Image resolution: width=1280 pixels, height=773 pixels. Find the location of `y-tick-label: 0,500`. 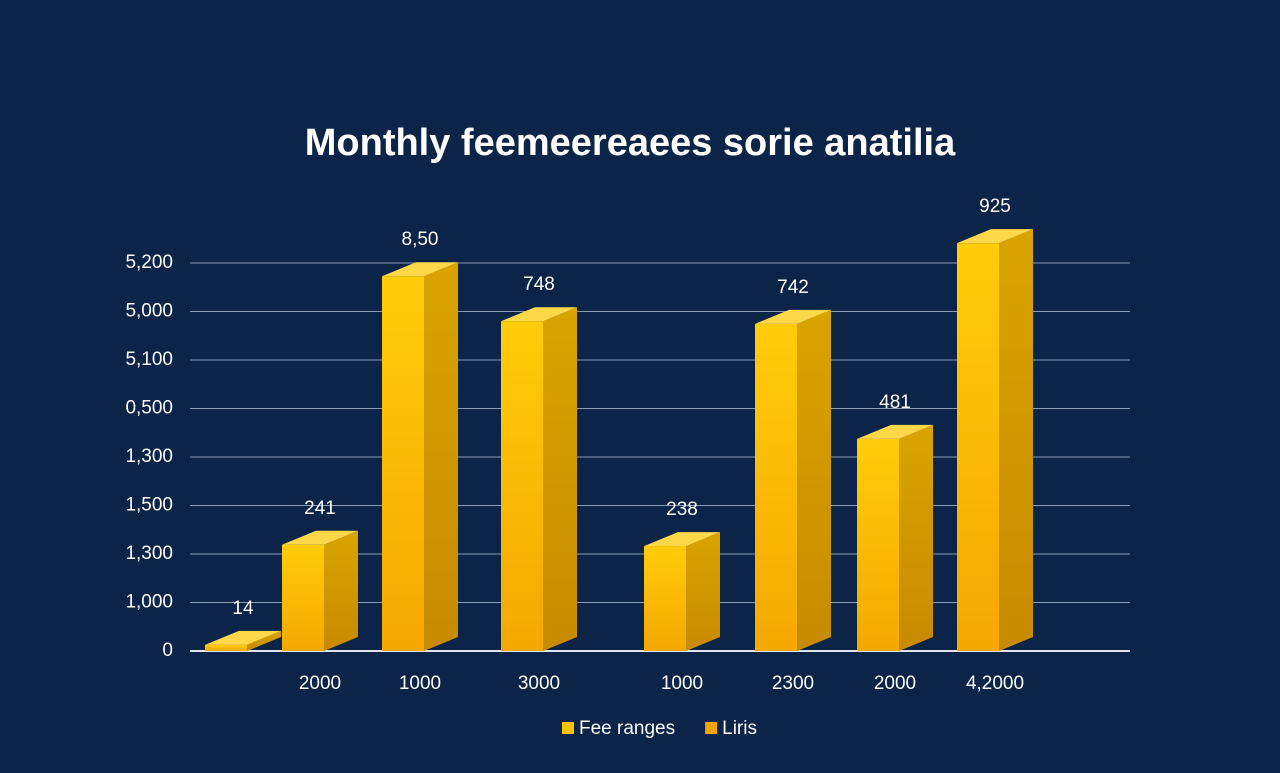

y-tick-label: 0,500 is located at coordinates (149, 408).